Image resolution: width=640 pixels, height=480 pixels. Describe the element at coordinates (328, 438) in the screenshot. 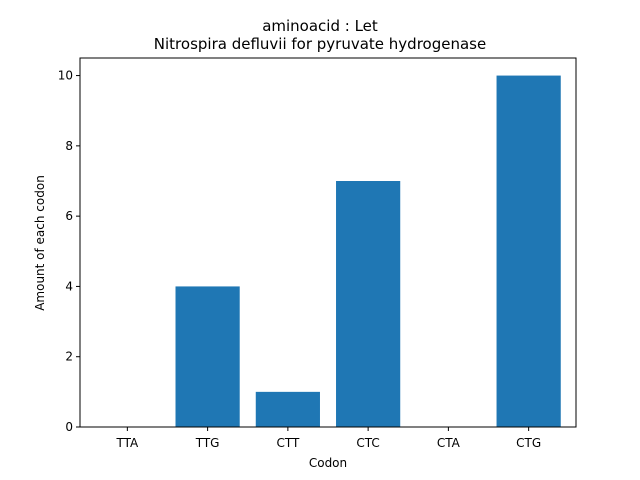

I see `x-ticks-group: TTA TTG CTT CTC CTA CTG` at that location.